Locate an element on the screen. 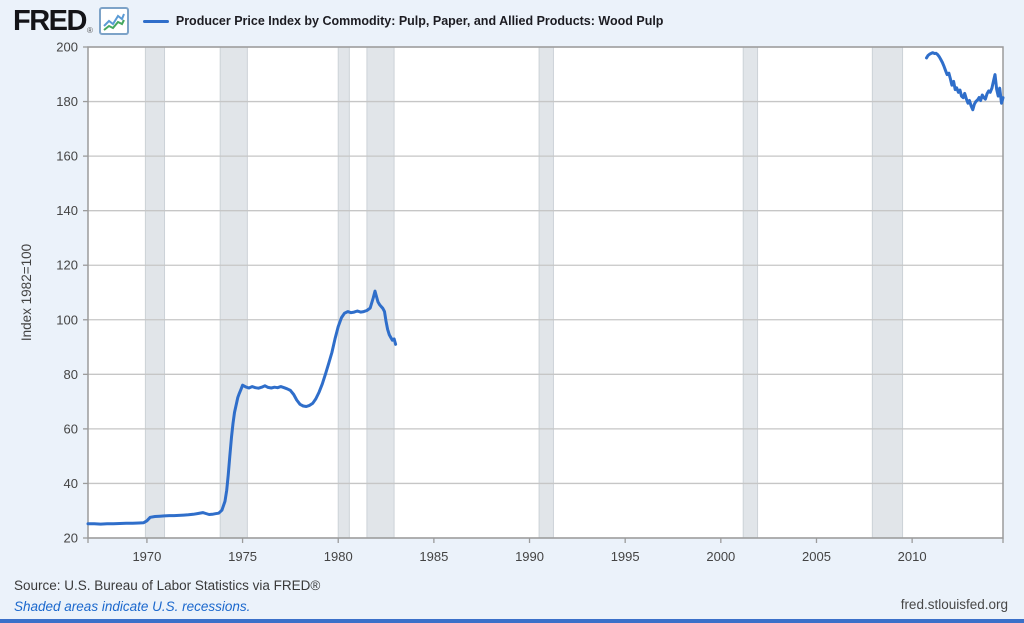  y-tick-label: 40 is located at coordinates (71, 483).